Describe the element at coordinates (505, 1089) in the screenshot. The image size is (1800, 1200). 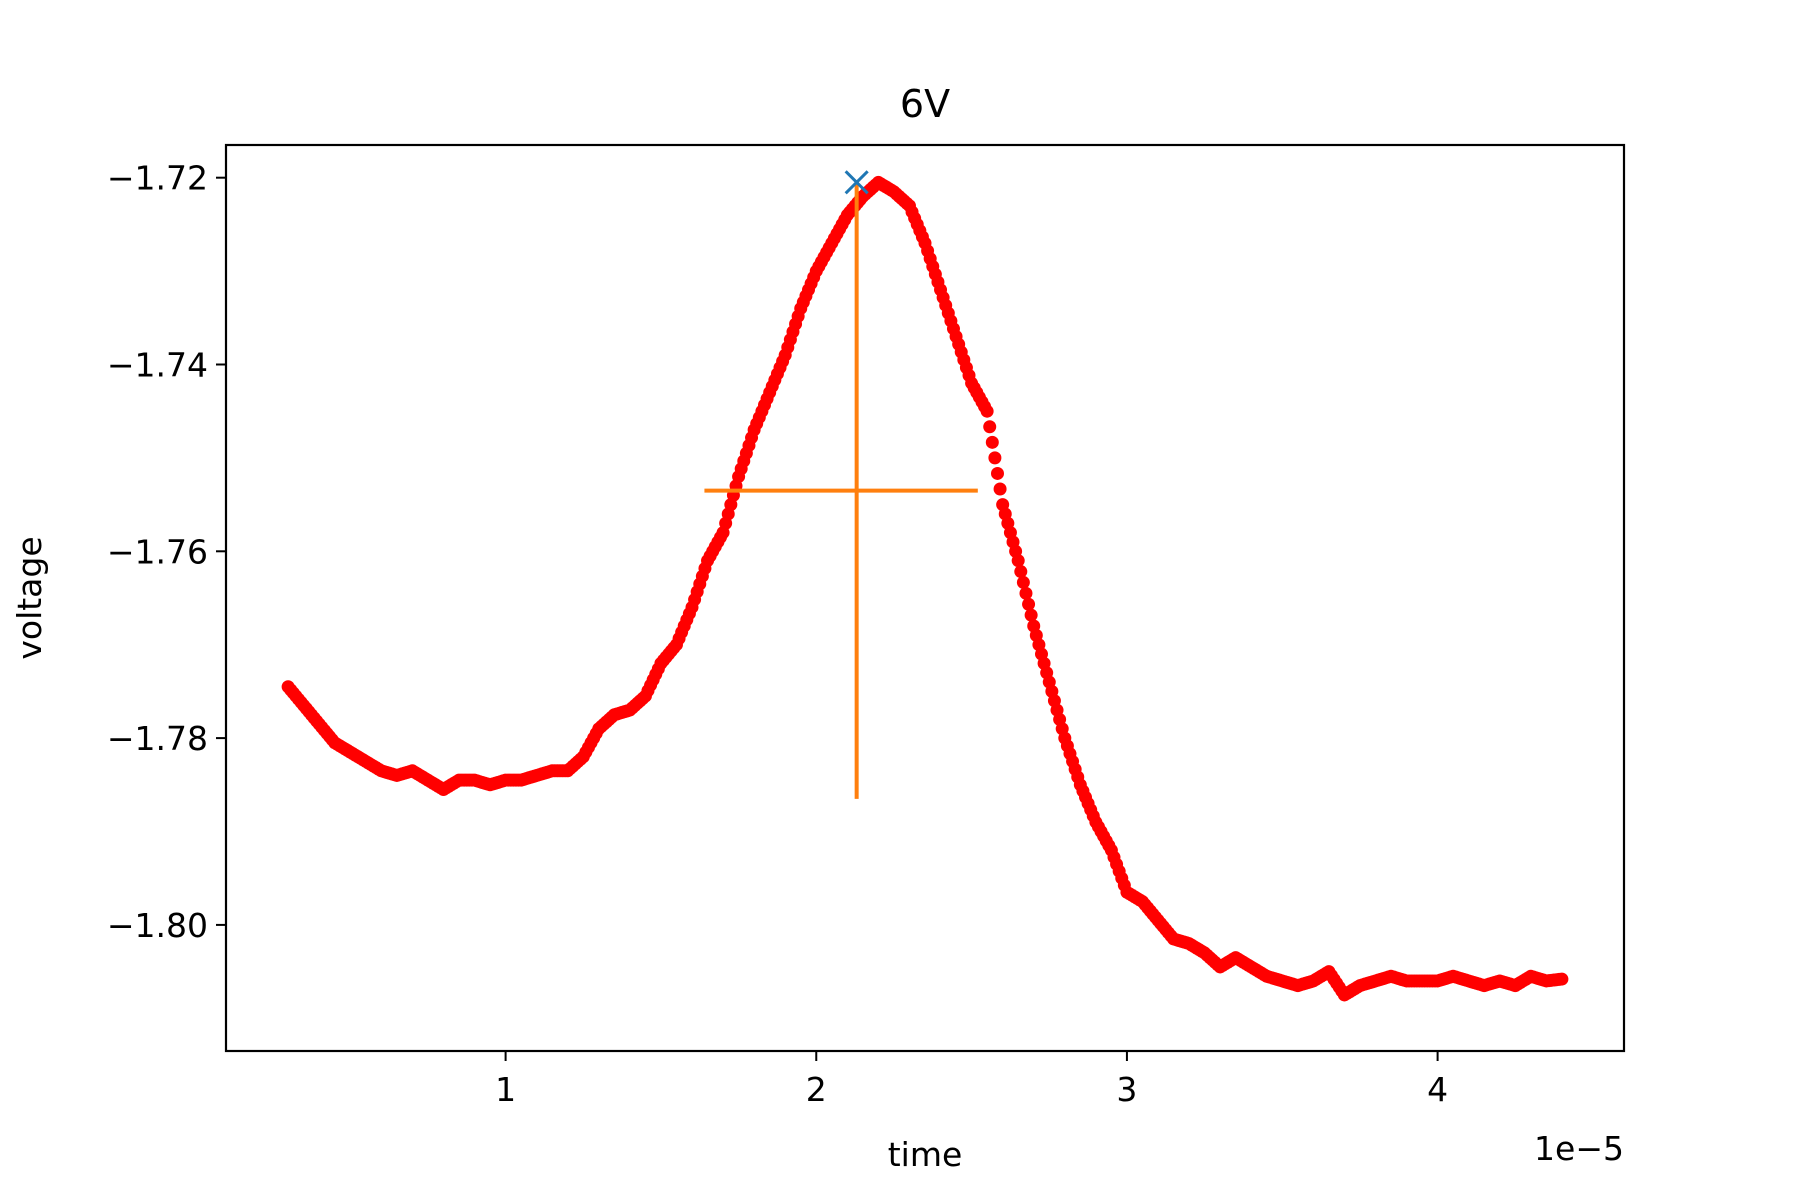
I see `x-tick-label: 1` at that location.